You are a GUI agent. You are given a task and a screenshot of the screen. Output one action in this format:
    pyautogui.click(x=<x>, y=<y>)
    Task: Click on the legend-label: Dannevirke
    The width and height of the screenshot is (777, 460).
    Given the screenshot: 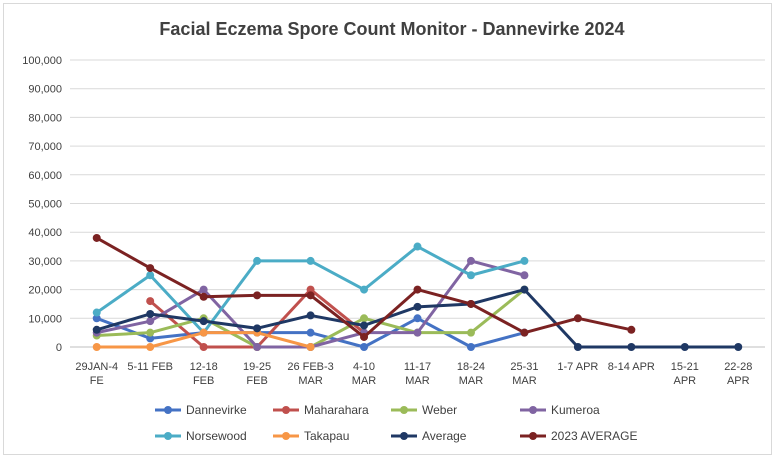 What is the action you would take?
    pyautogui.click(x=216, y=410)
    